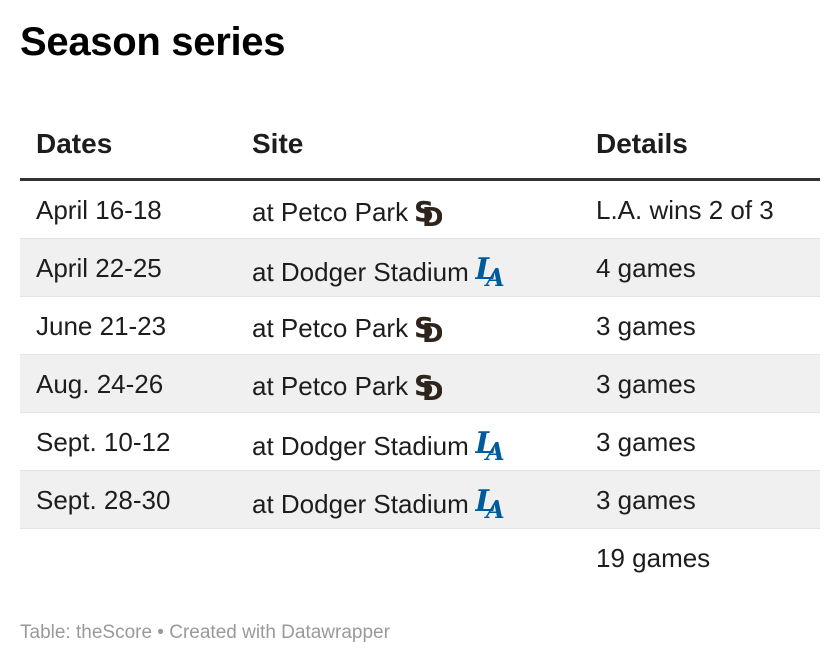 The image size is (840, 668). I want to click on table-title: Season series, so click(153, 42).